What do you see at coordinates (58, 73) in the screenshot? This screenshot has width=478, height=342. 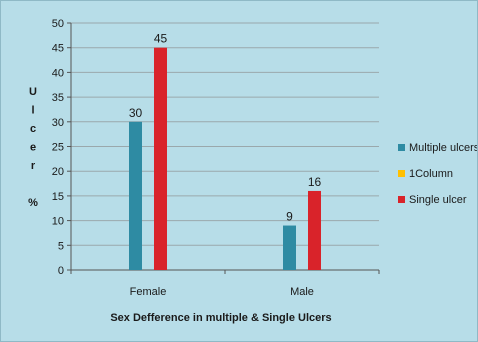 I see `y-tick-label: 40` at bounding box center [58, 73].